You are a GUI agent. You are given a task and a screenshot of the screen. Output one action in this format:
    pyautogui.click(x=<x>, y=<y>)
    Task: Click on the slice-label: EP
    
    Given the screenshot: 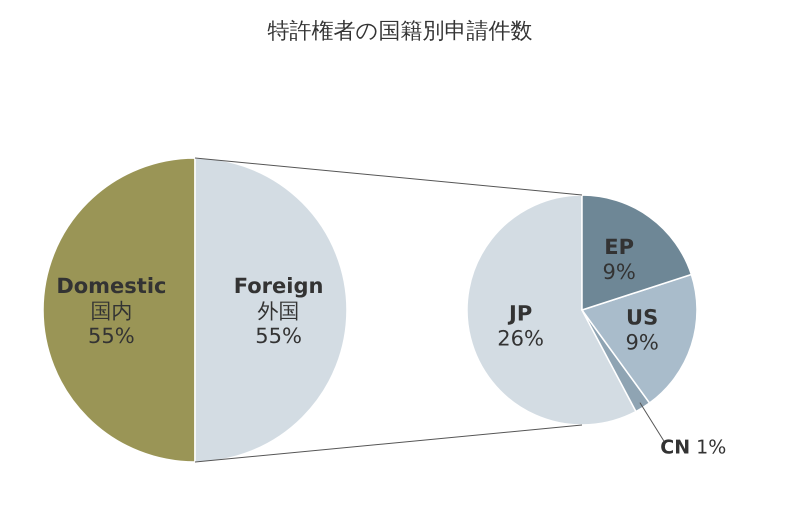 What is the action you would take?
    pyautogui.click(x=619, y=246)
    